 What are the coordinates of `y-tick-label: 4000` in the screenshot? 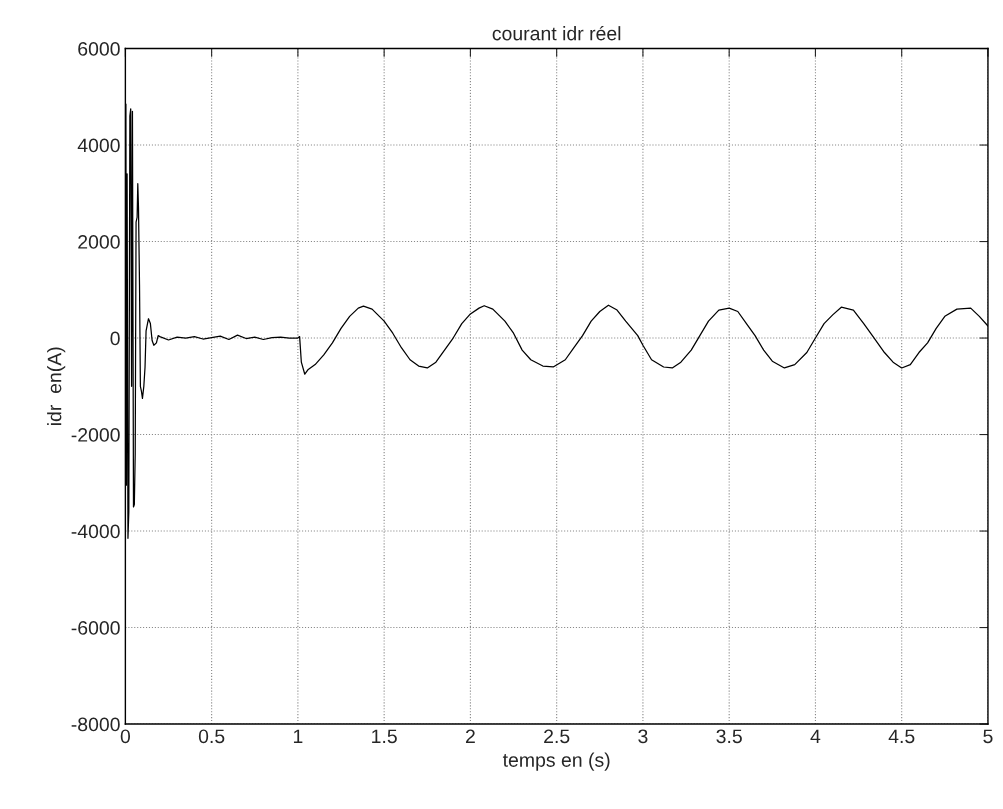 It's located at (98, 145).